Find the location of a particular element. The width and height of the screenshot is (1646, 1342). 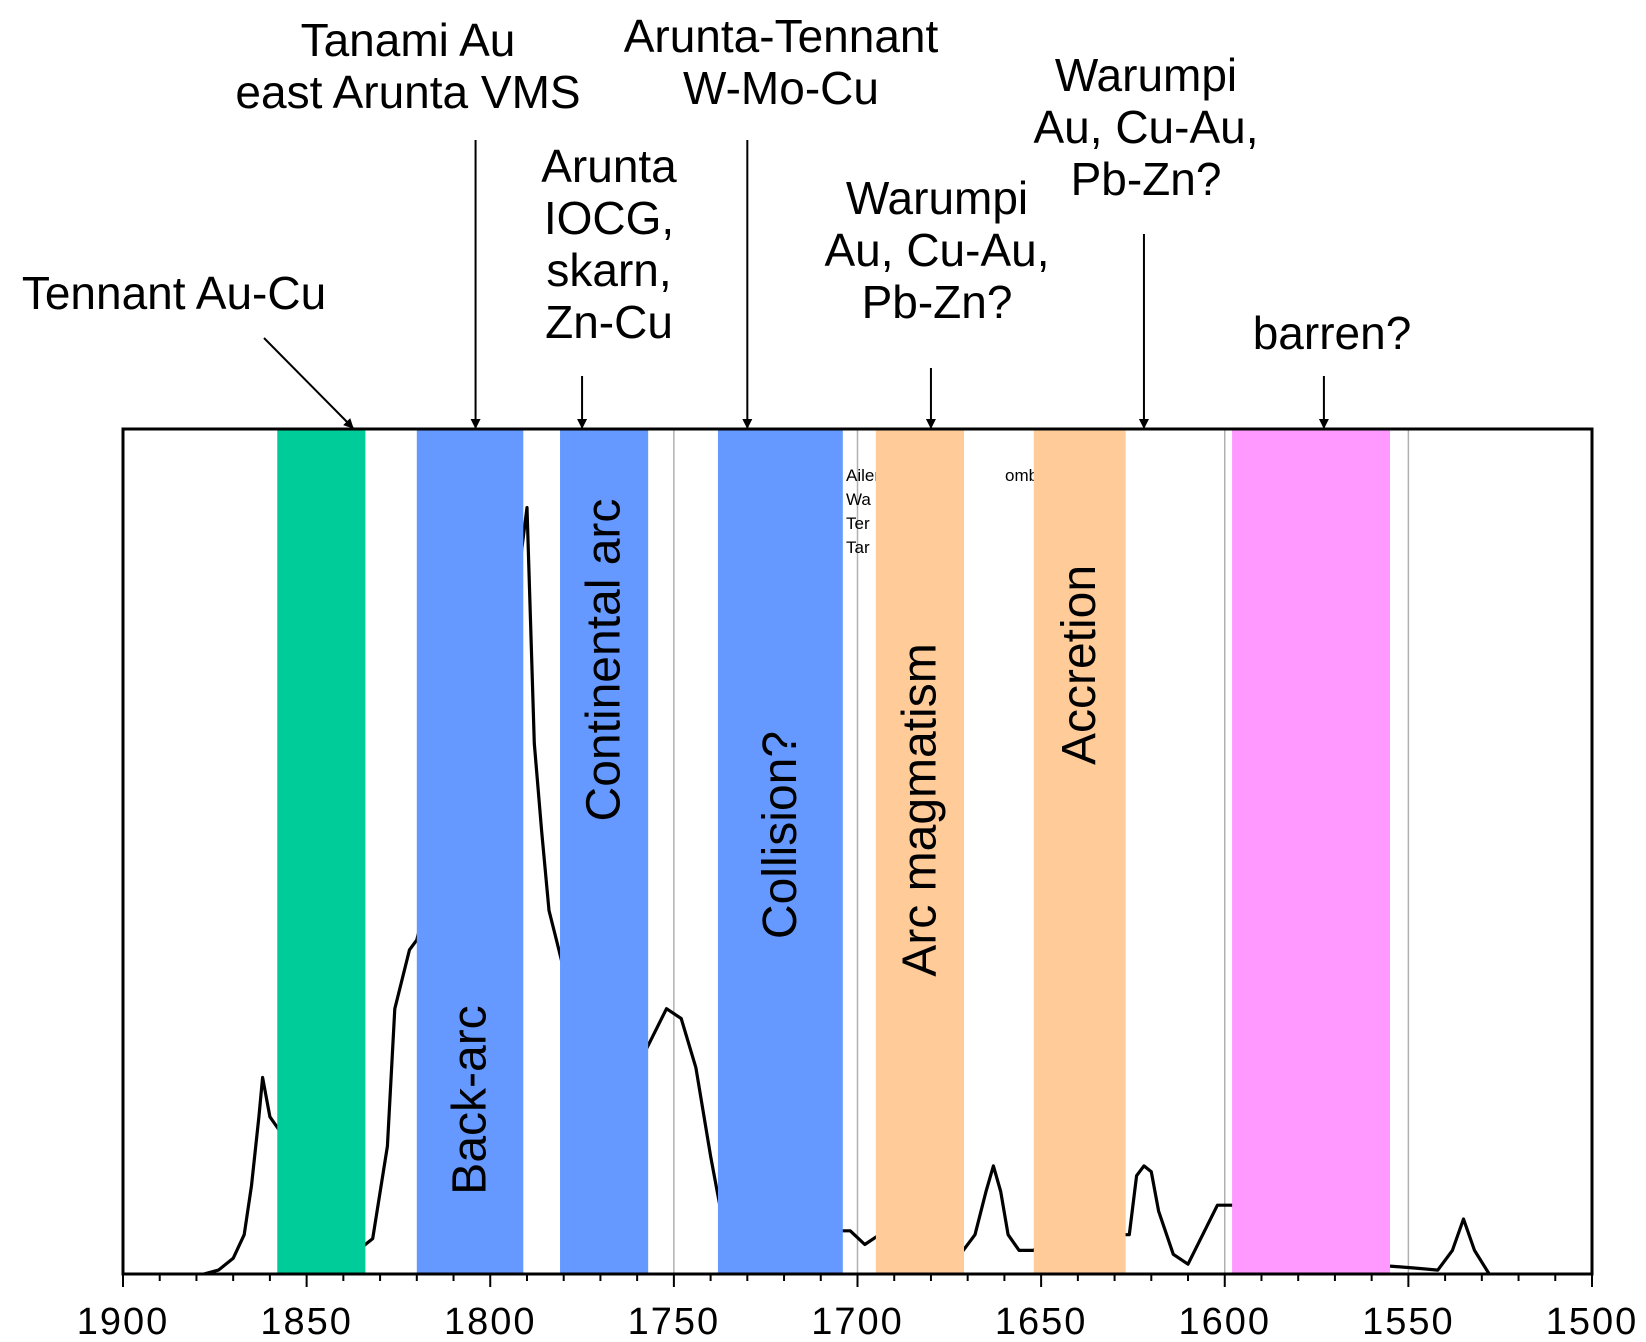

band-label: Accretion is located at coordinates (1079, 665).